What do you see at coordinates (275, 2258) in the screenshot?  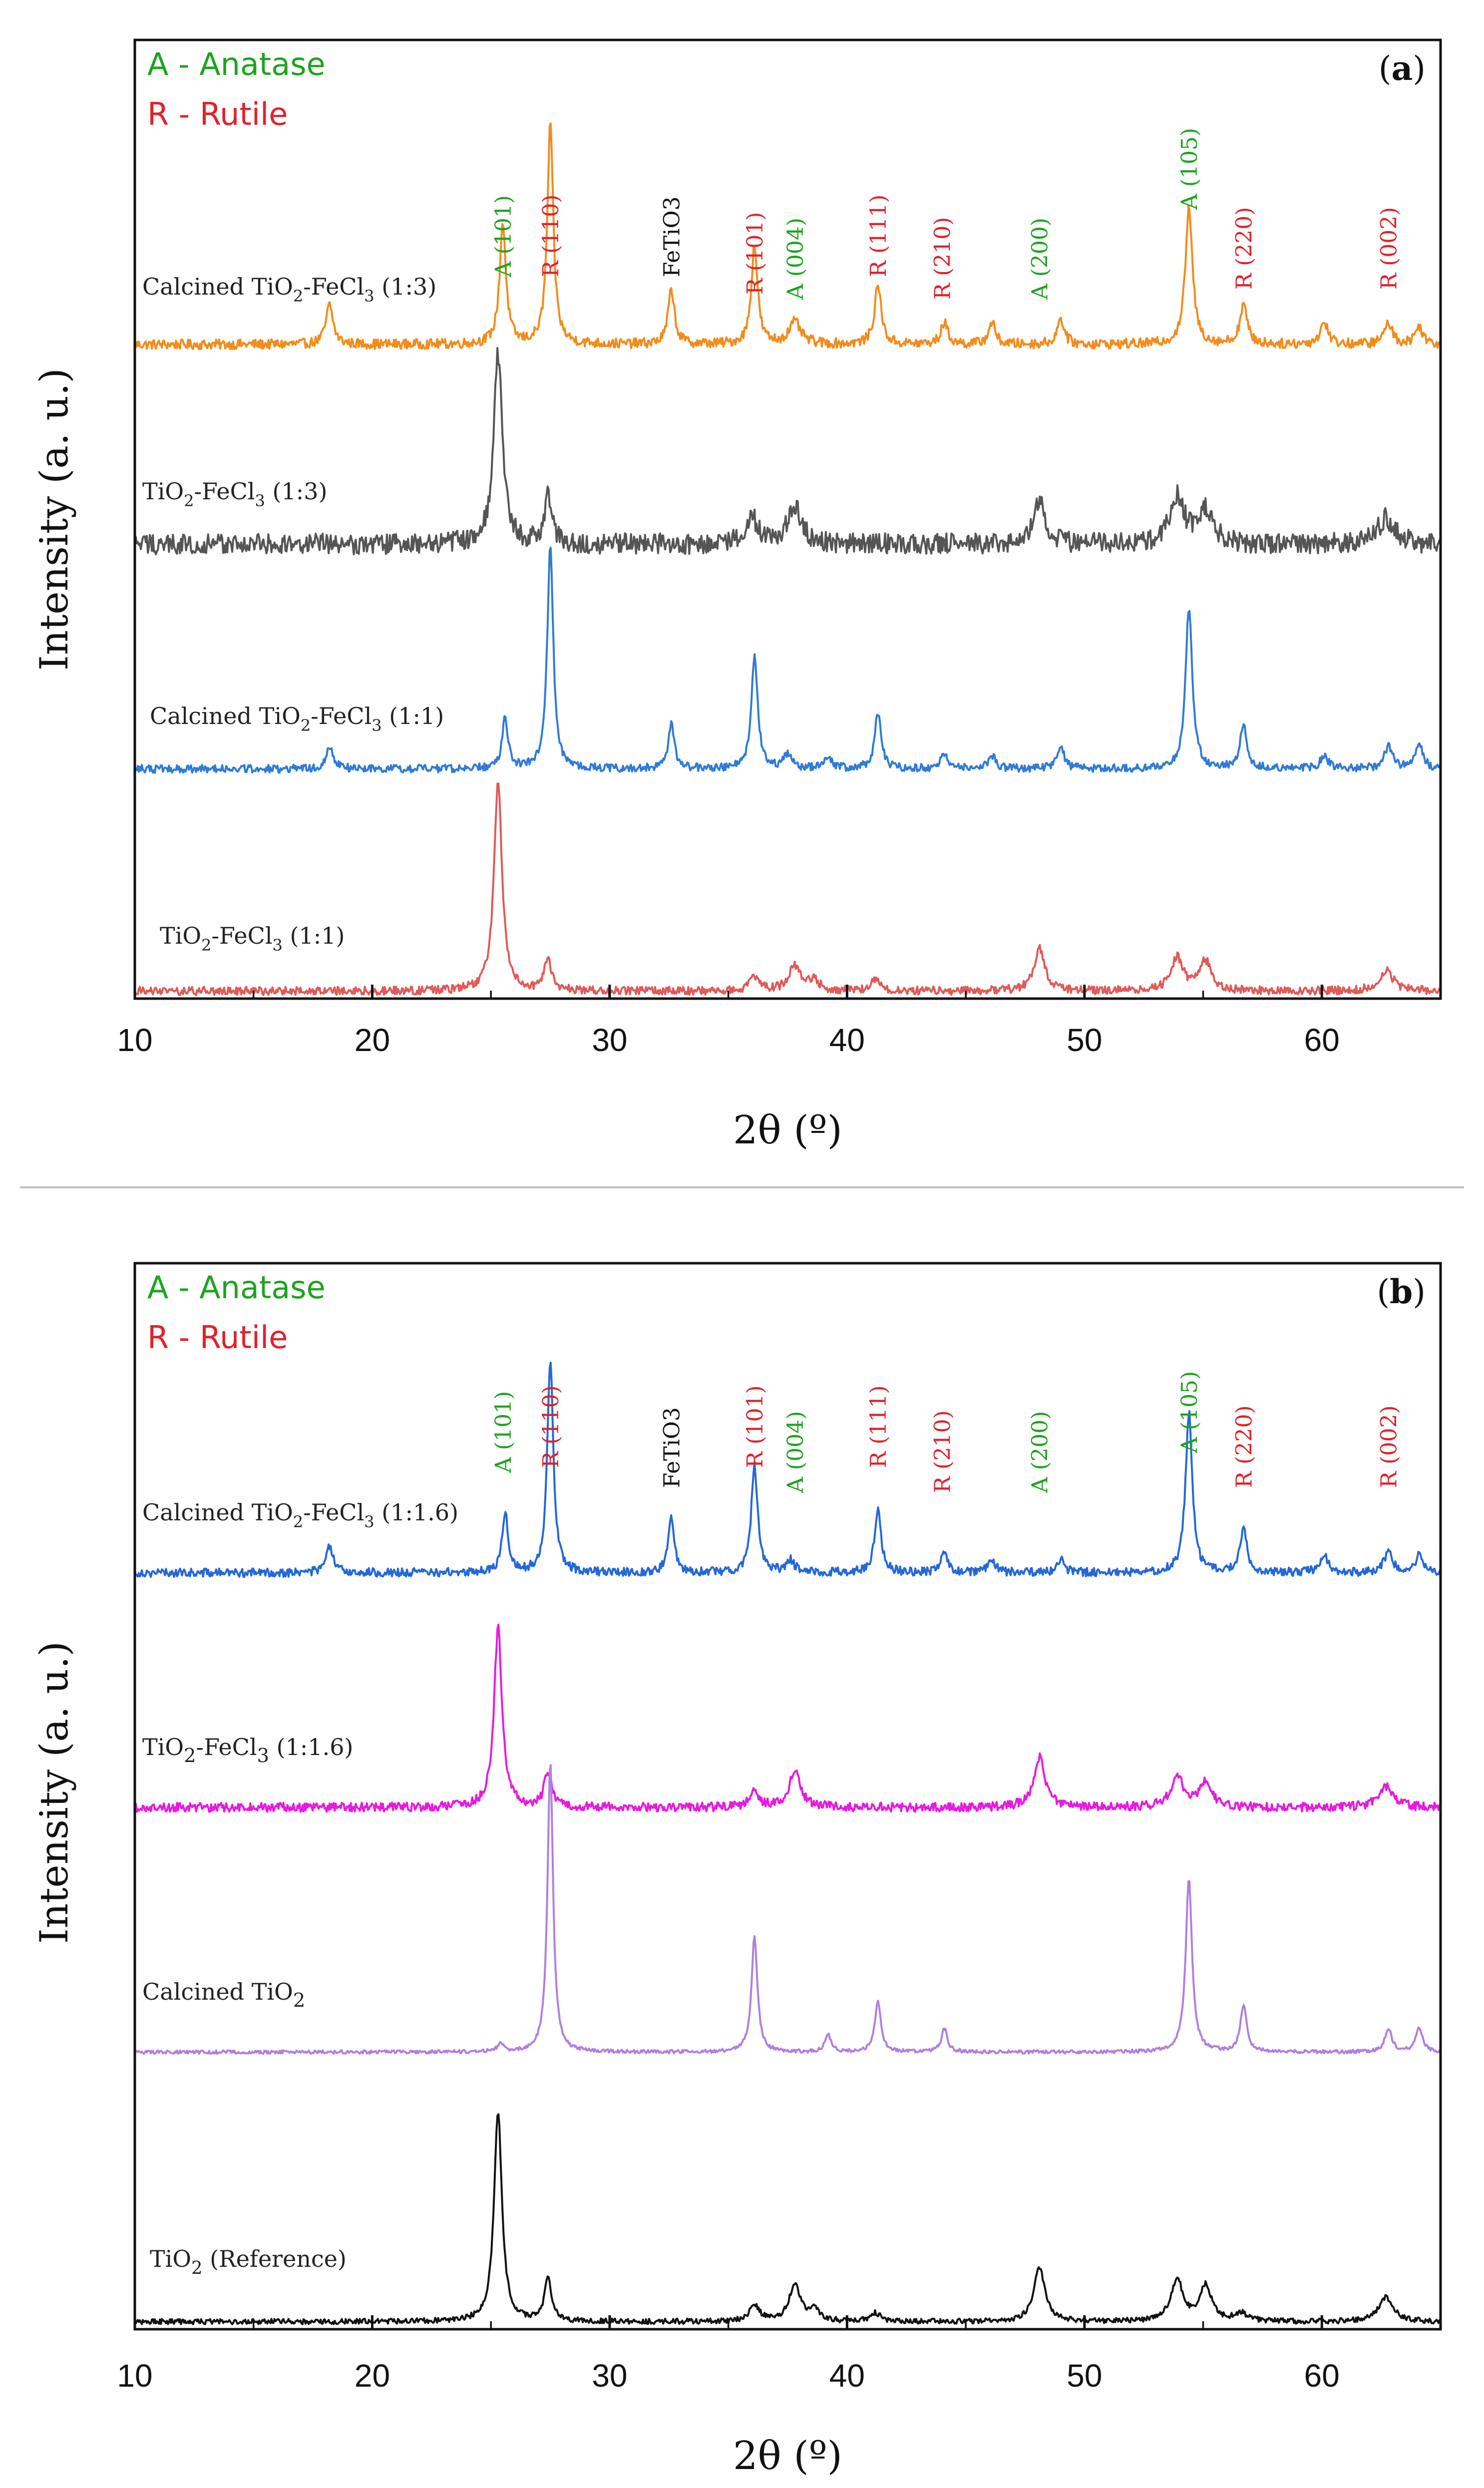 I see `series-label-part: (Reference)` at bounding box center [275, 2258].